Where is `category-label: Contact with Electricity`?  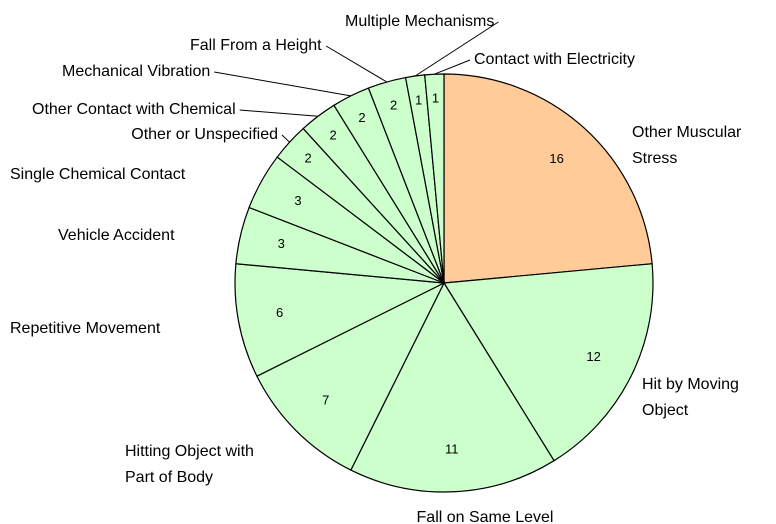
category-label: Contact with Electricity is located at coordinates (554, 59).